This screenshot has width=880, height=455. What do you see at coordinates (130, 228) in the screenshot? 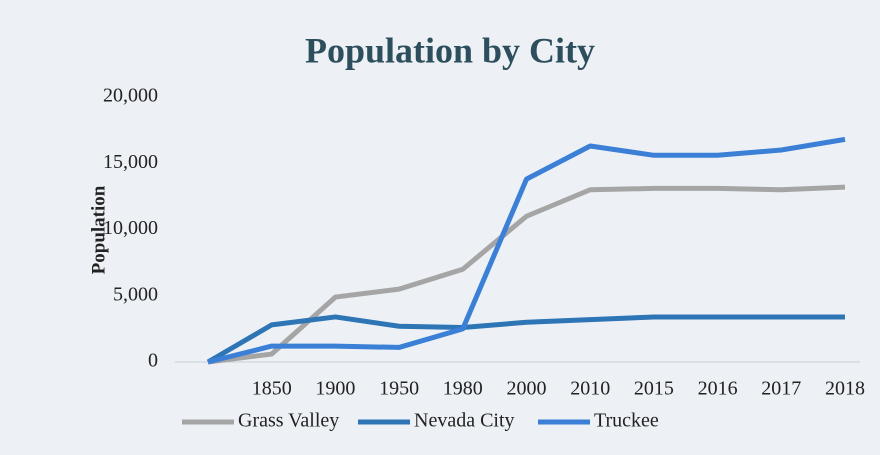
I see `y-tick-label: 10,000` at bounding box center [130, 228].